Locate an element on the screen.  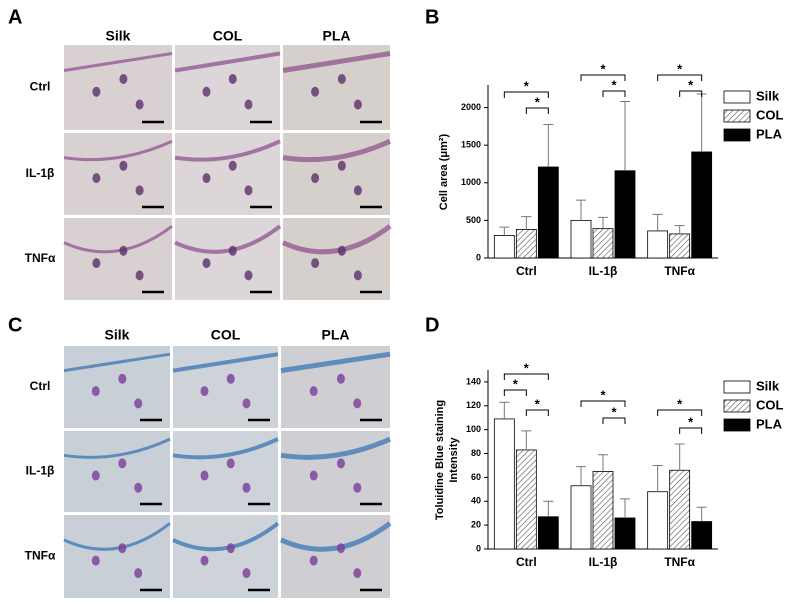
y-tick-label: 140 is located at coordinates (473, 381).